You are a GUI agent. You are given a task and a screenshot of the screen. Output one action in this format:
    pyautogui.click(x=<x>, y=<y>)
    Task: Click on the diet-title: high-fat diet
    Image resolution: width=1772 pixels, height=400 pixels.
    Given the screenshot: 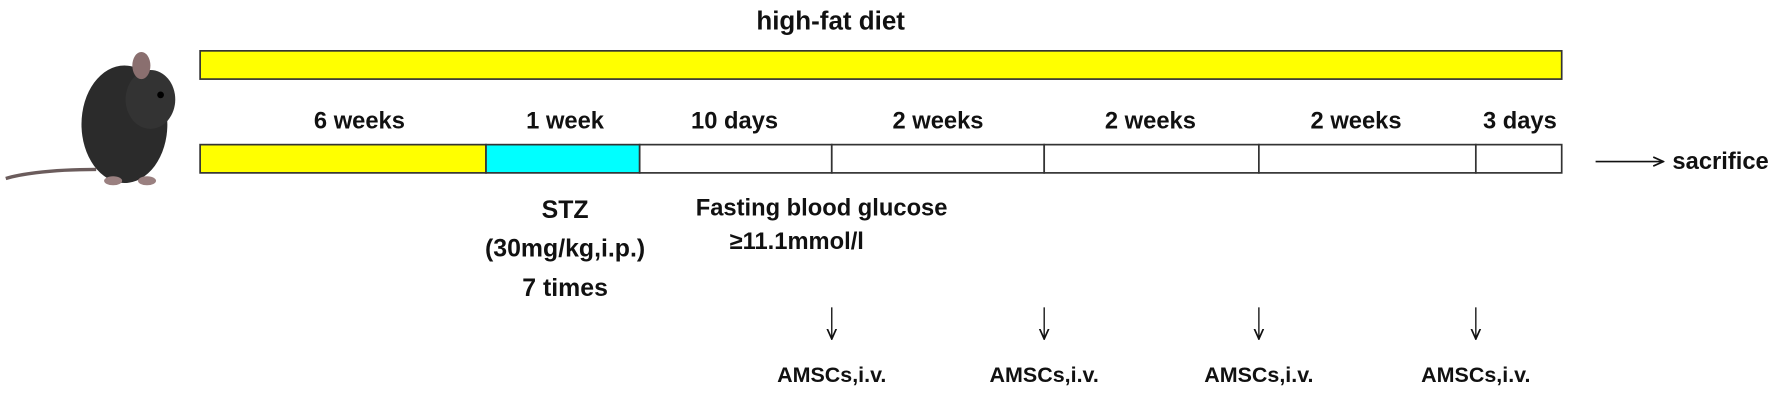 What is the action you would take?
    pyautogui.click(x=830, y=20)
    